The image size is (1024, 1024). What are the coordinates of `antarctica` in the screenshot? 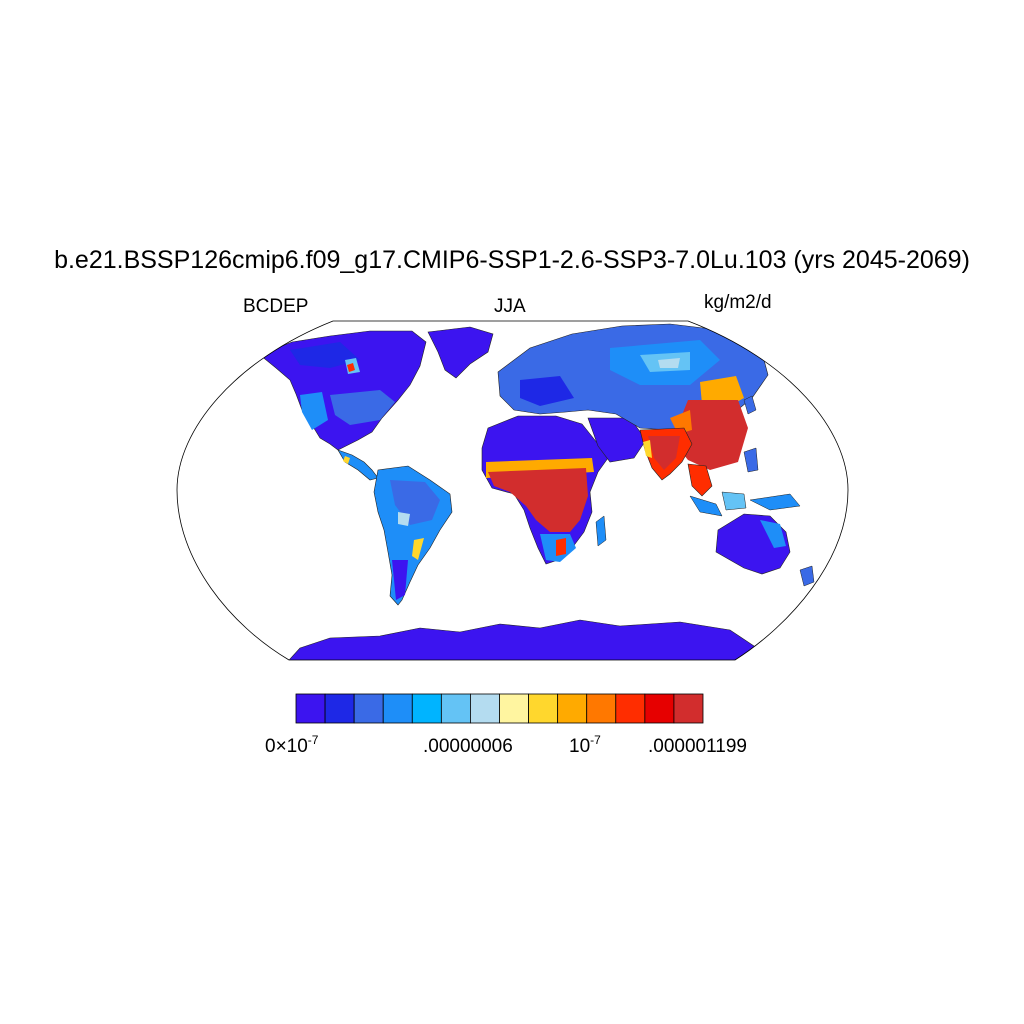 It's located at (520, 639).